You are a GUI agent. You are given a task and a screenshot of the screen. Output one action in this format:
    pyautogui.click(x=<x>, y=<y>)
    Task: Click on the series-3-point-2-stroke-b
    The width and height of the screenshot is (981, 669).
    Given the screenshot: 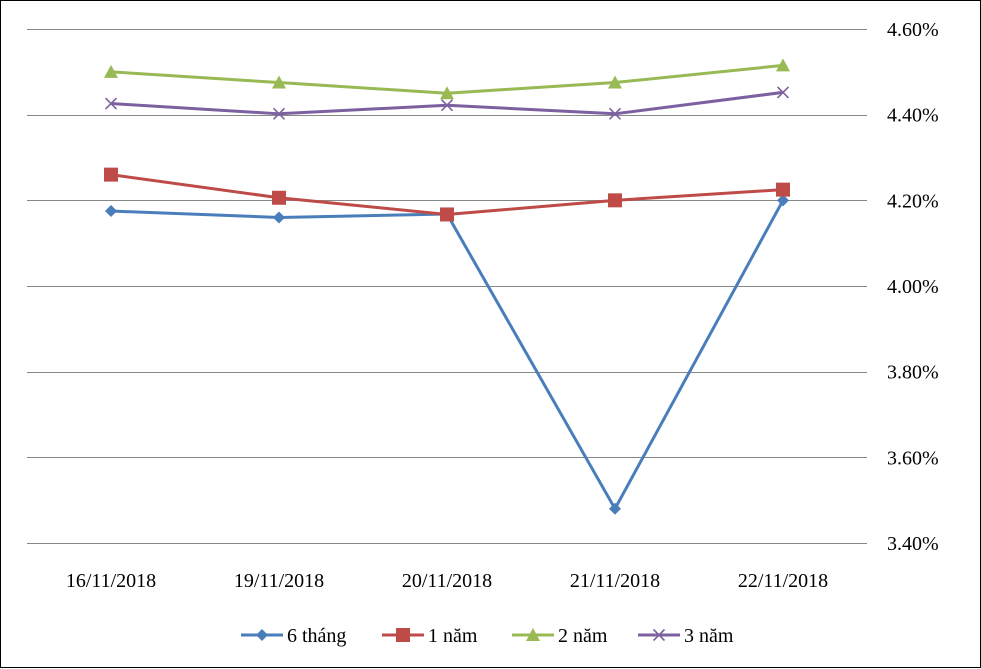 What is the action you would take?
    pyautogui.click(x=447, y=105)
    